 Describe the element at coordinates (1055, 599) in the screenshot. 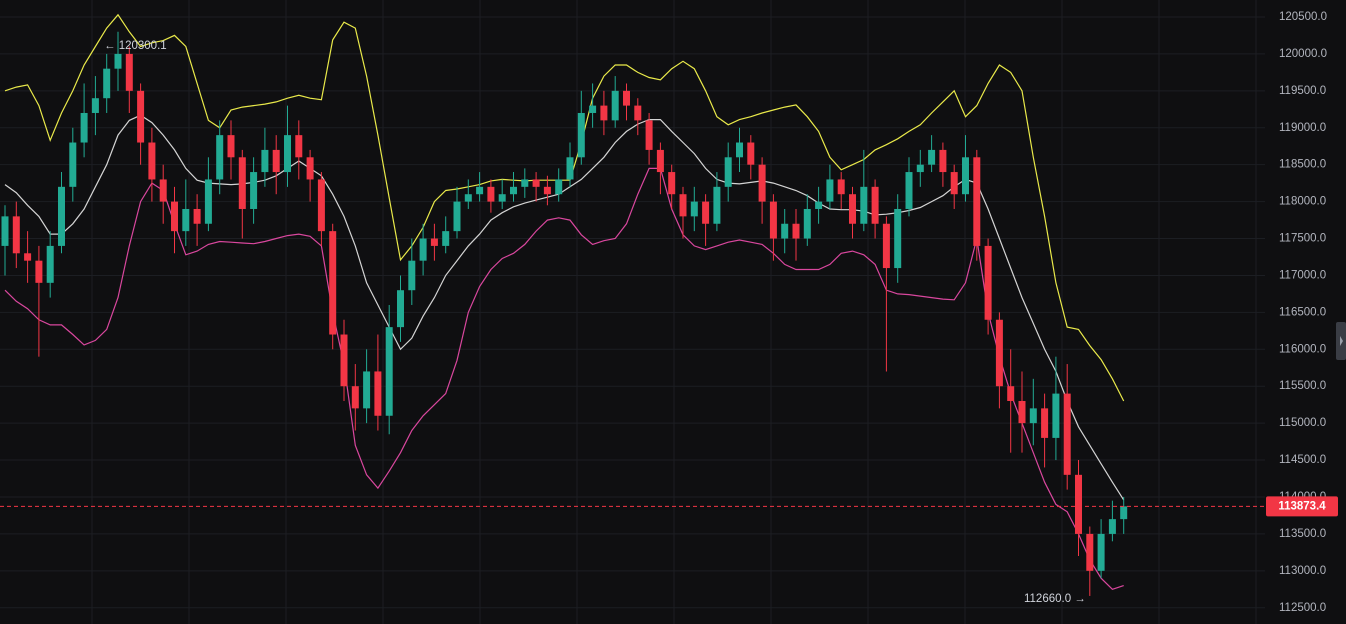

I see `low-annotation: 112660.0 →` at that location.